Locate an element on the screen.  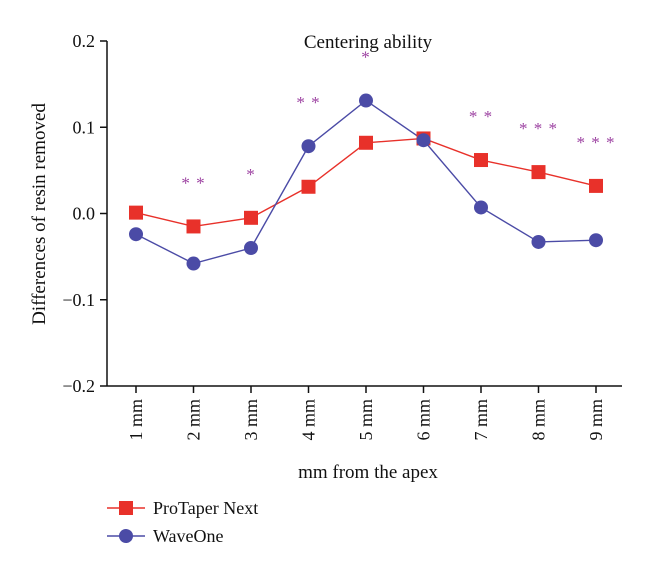
y-tick-label: 0.1 is located at coordinates (84, 127).